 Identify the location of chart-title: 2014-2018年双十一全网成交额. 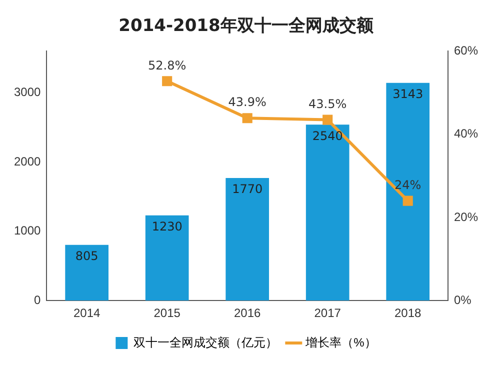
(246, 26).